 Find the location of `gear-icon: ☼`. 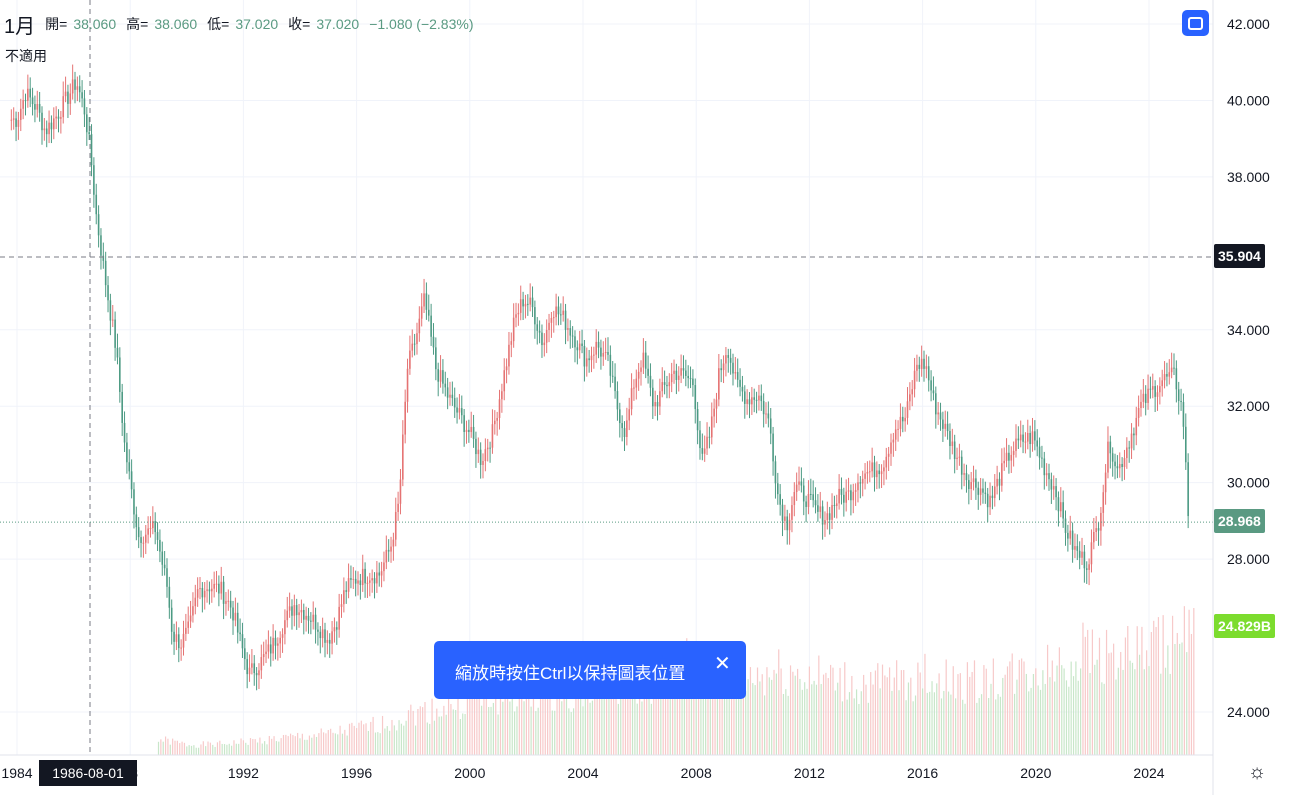

gear-icon: ☼ is located at coordinates (1257, 772).